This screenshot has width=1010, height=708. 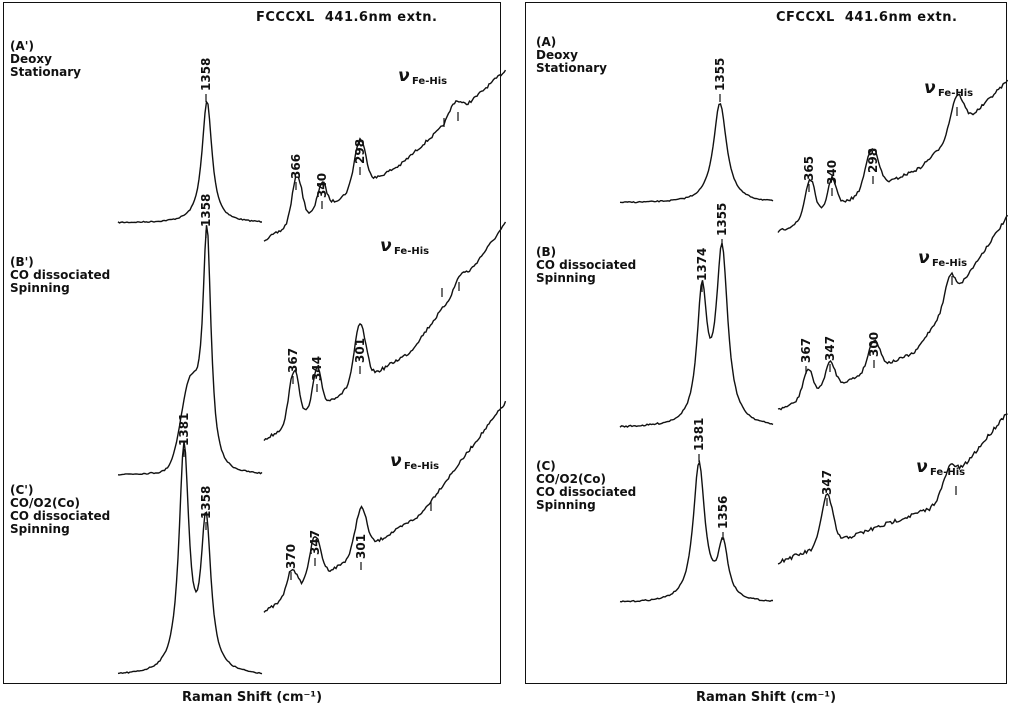 What do you see at coordinates (867, 17) in the screenshot?
I see `panel-title: CFCCXL 441.6nm extn.` at bounding box center [867, 17].